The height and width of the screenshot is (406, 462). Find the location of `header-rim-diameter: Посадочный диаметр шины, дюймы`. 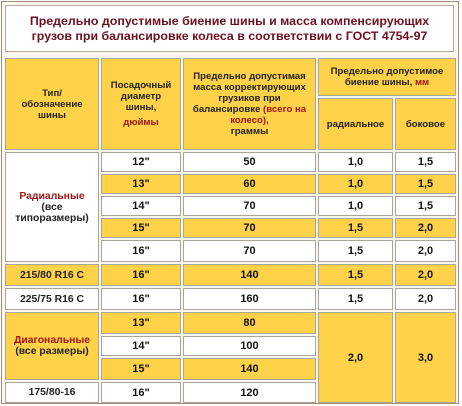

header-rim-diameter: Посадочный диаметр шины, дюймы is located at coordinates (141, 104).